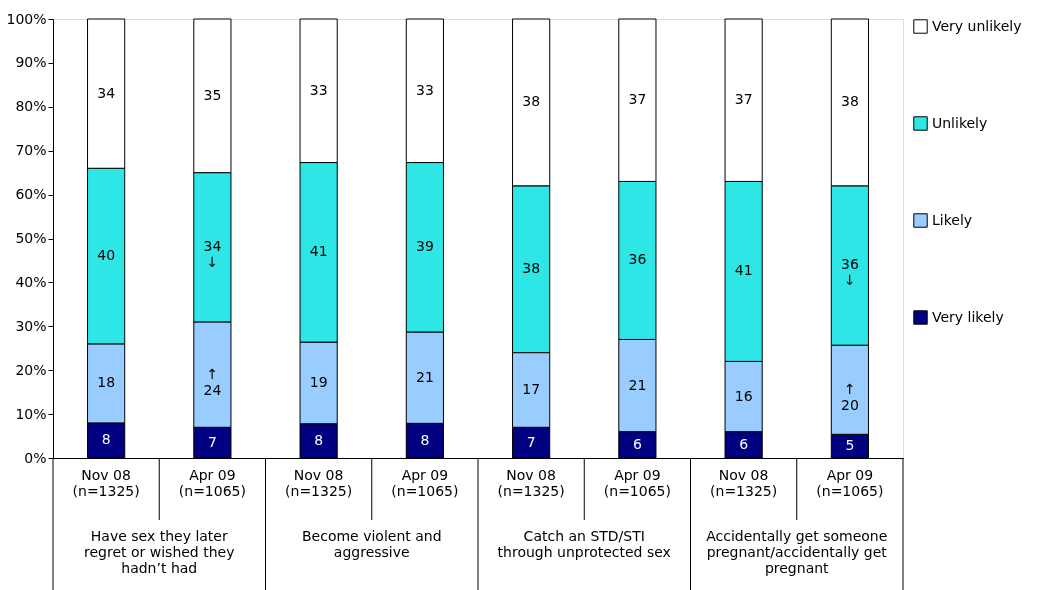  I want to click on data-label: 16, so click(743, 395).